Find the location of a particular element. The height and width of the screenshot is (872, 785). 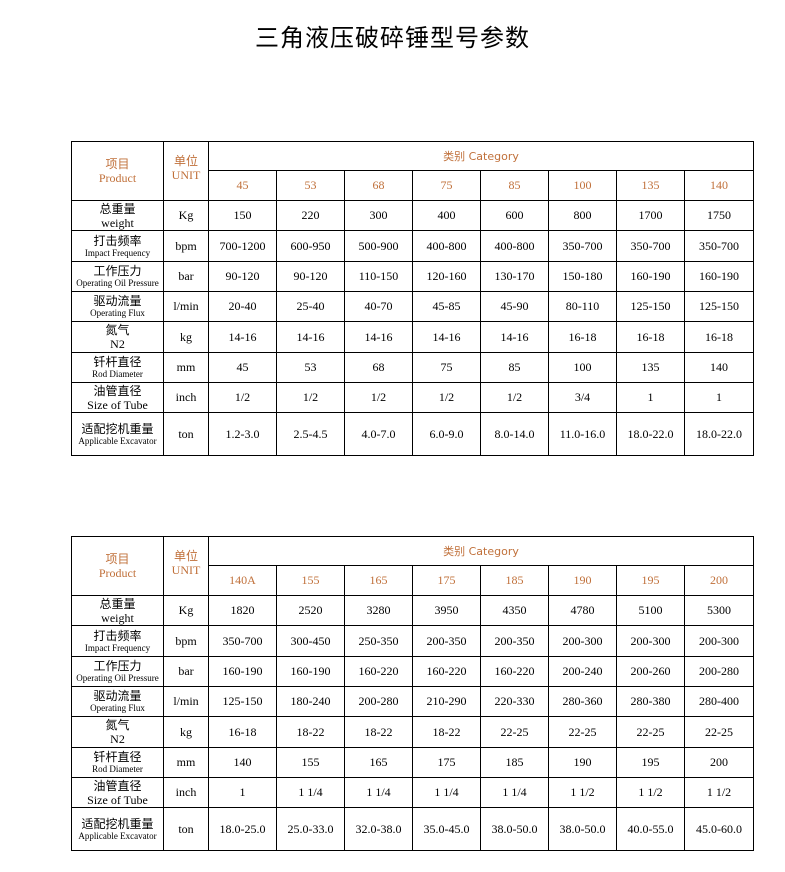

value-cell: 6.0-9.0 is located at coordinates (446, 434).